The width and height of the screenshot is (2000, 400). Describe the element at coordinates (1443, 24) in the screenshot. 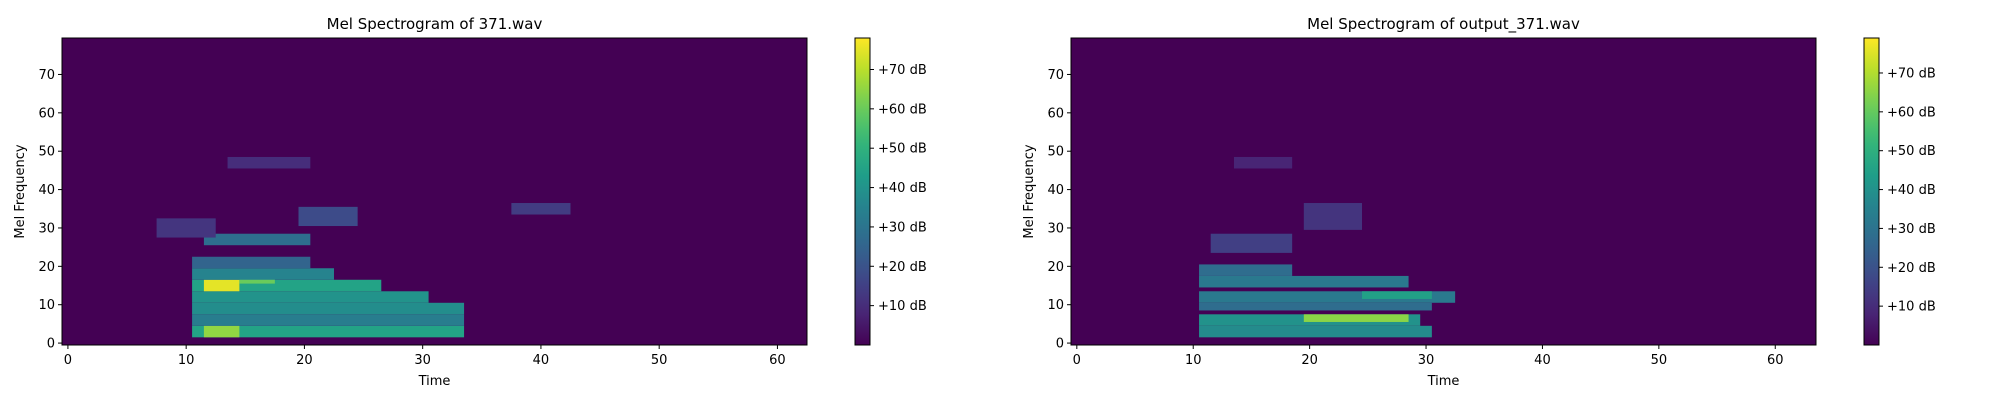

I see `chart-title: Mel Spectrogram of output_371.wav` at that location.